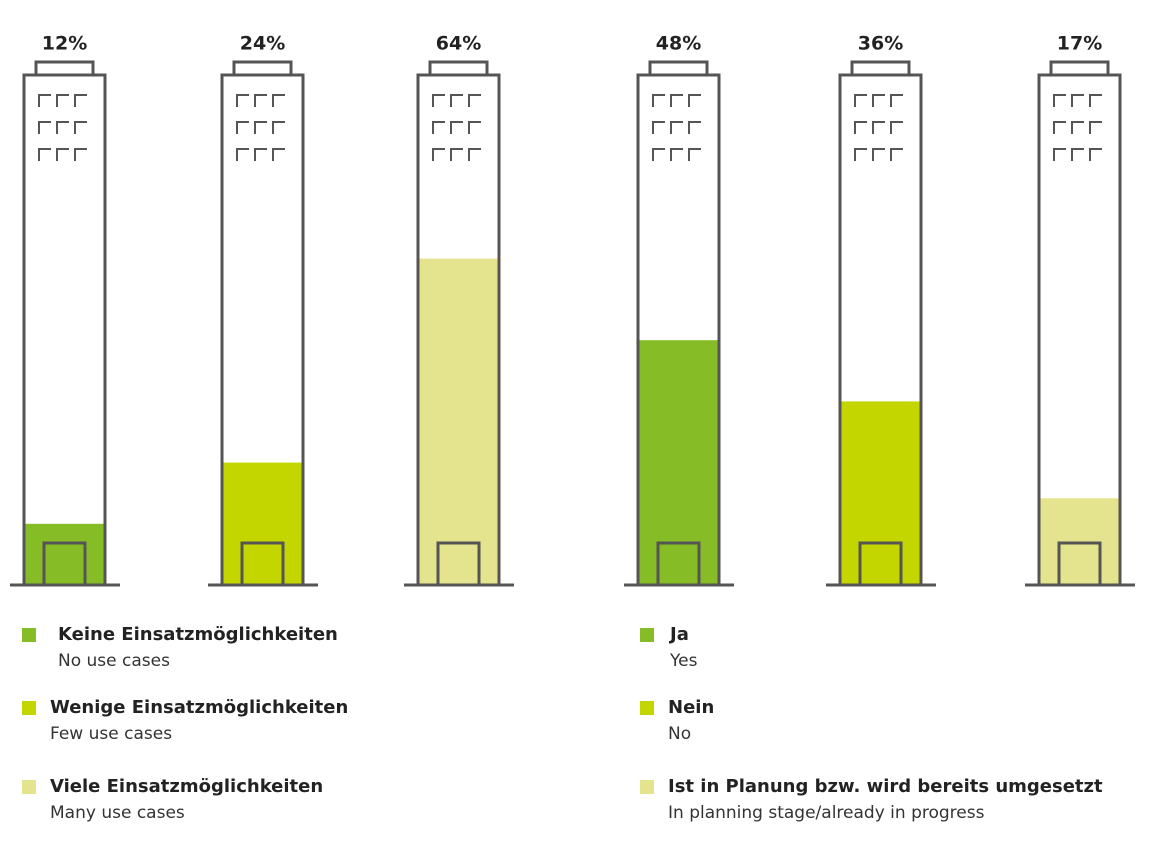  I want to click on legend-name: Ja, so click(678, 634).